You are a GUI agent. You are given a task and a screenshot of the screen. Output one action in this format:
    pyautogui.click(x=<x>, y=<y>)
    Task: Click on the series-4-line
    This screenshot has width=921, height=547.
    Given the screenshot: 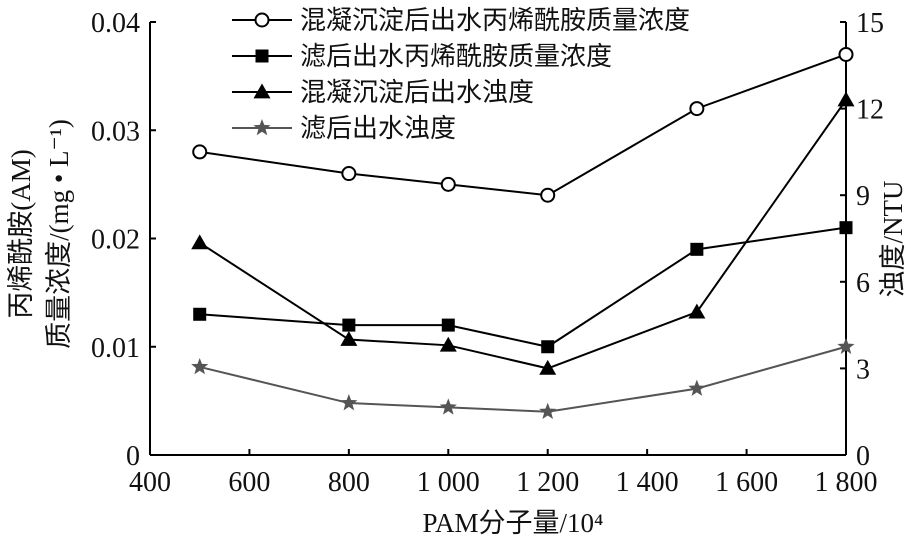 What is the action you would take?
    pyautogui.click(x=523, y=379)
    